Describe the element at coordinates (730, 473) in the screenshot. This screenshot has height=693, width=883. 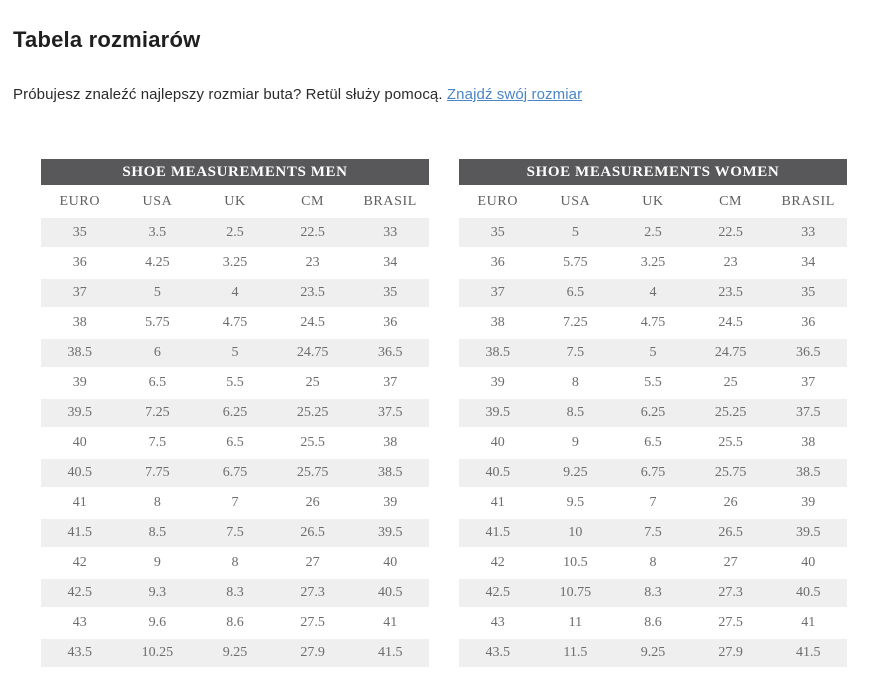
I see `size-cell: 25.75` at that location.